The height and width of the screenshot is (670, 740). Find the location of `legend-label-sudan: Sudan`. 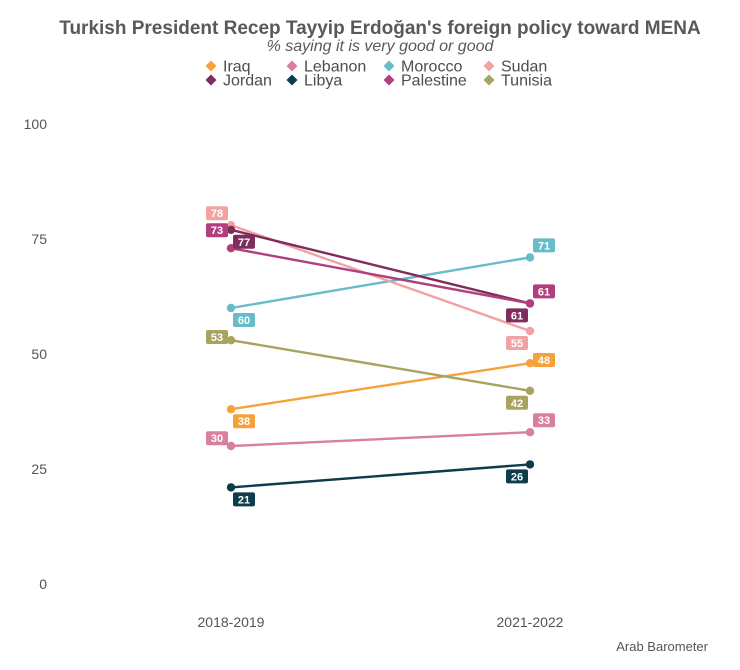

legend-label-sudan: Sudan is located at coordinates (524, 67).